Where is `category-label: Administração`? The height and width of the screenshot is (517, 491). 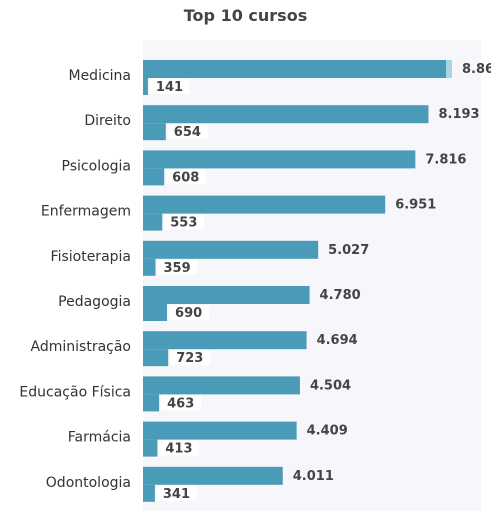 category-label: Administração is located at coordinates (81, 347).